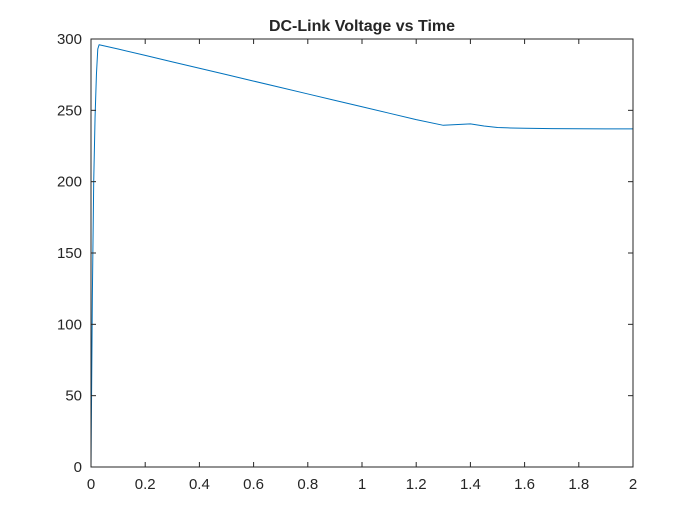 The width and height of the screenshot is (700, 525). Describe the element at coordinates (73, 396) in the screenshot. I see `y-tick-label: 50` at that location.